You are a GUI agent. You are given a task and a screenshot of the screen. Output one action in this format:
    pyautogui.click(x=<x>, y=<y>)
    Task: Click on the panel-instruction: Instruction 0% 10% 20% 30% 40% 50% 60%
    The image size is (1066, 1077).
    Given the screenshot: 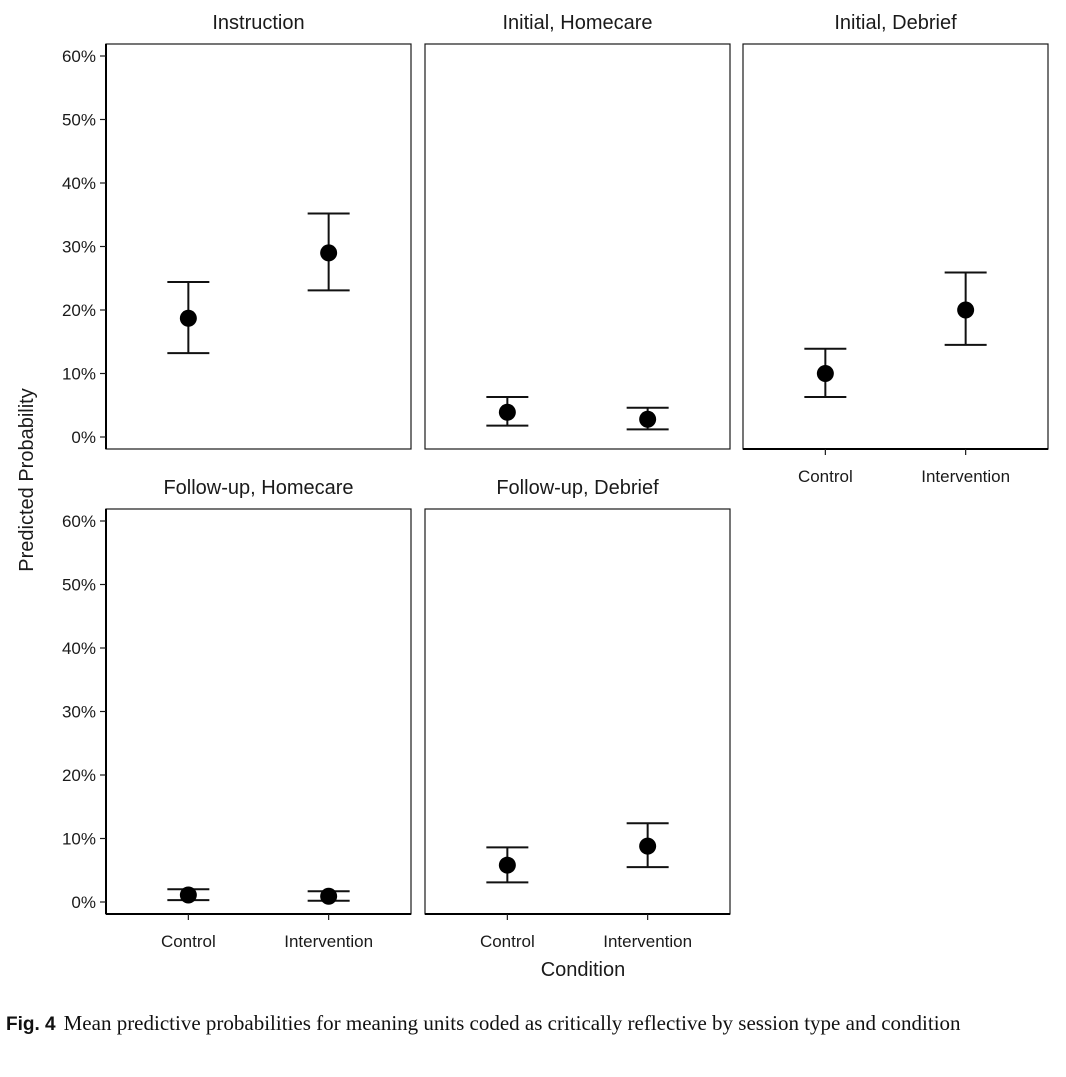 What is the action you would take?
    pyautogui.click(x=237, y=231)
    